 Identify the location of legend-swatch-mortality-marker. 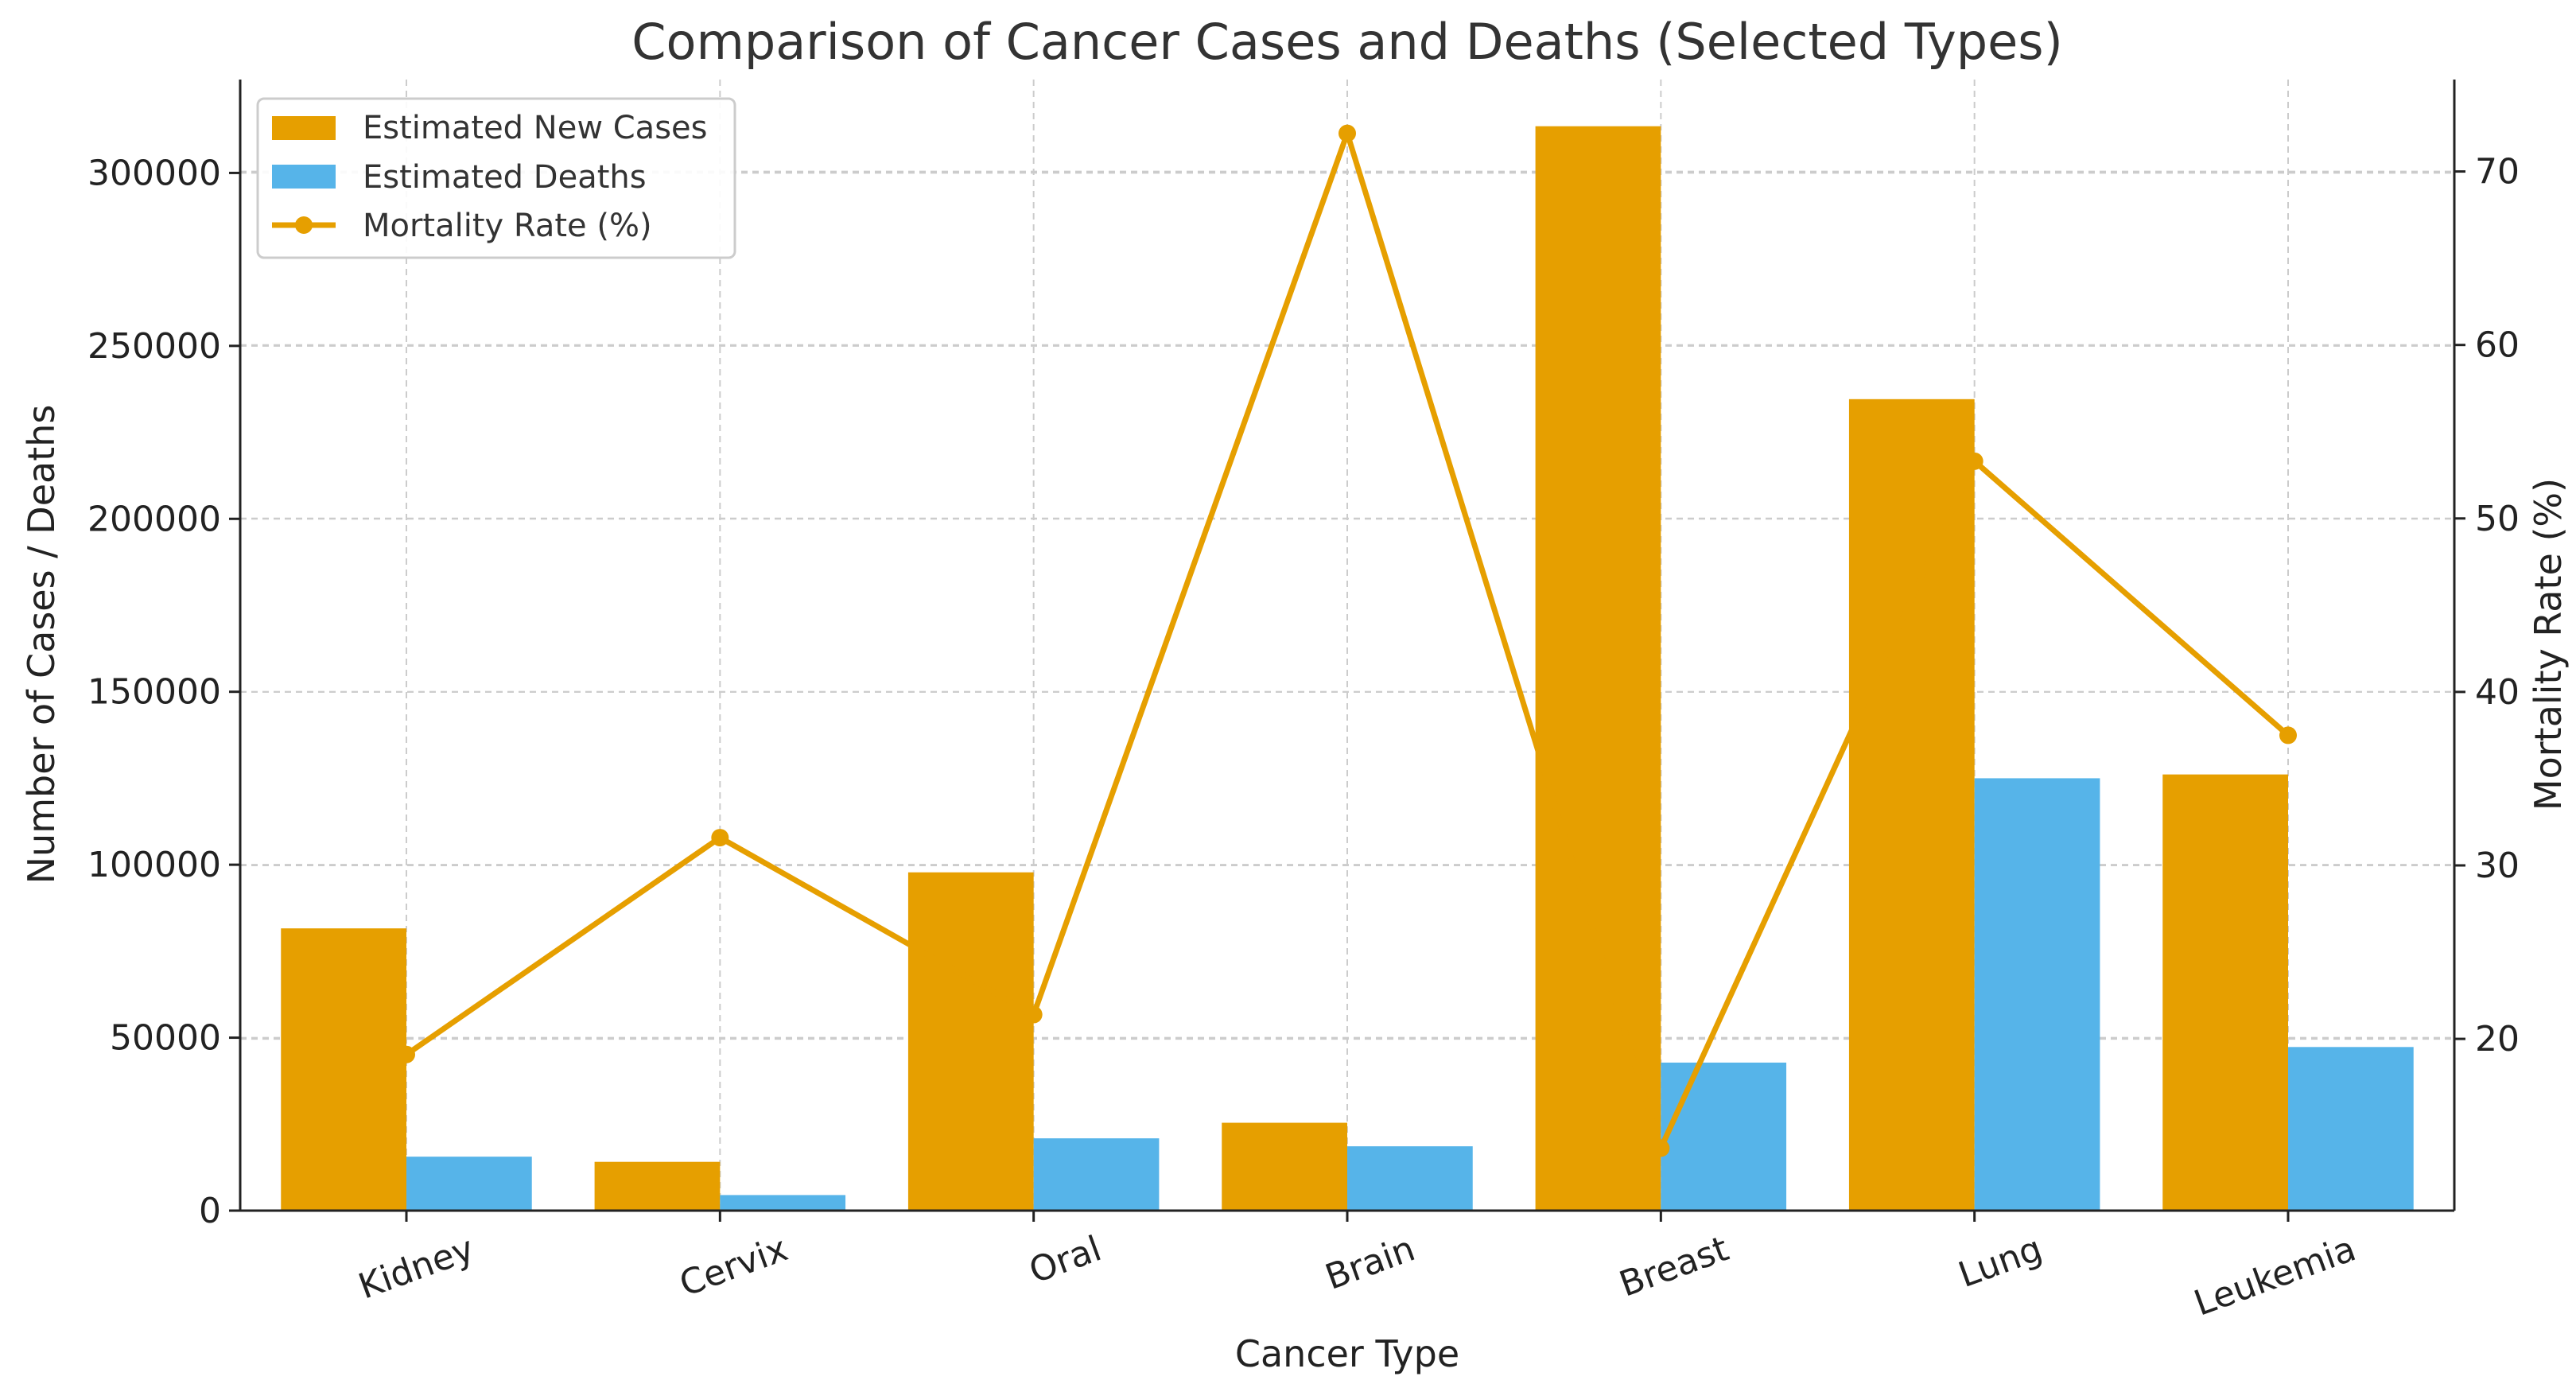
(304, 225).